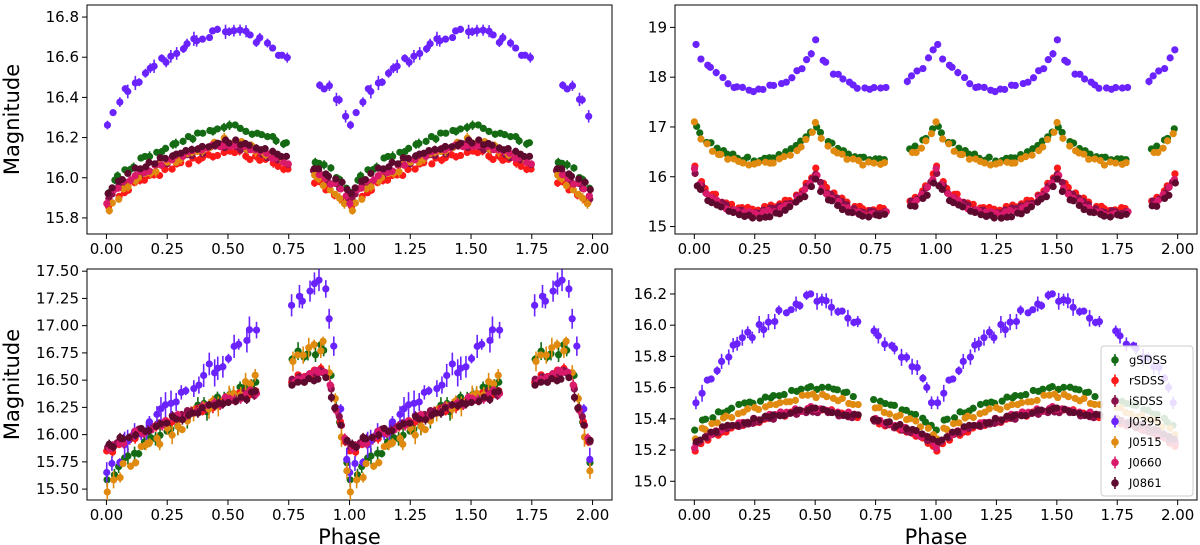 This screenshot has height=545, width=1200. What do you see at coordinates (167, 515) in the screenshot?
I see `x-tick-label: 0.25` at bounding box center [167, 515].